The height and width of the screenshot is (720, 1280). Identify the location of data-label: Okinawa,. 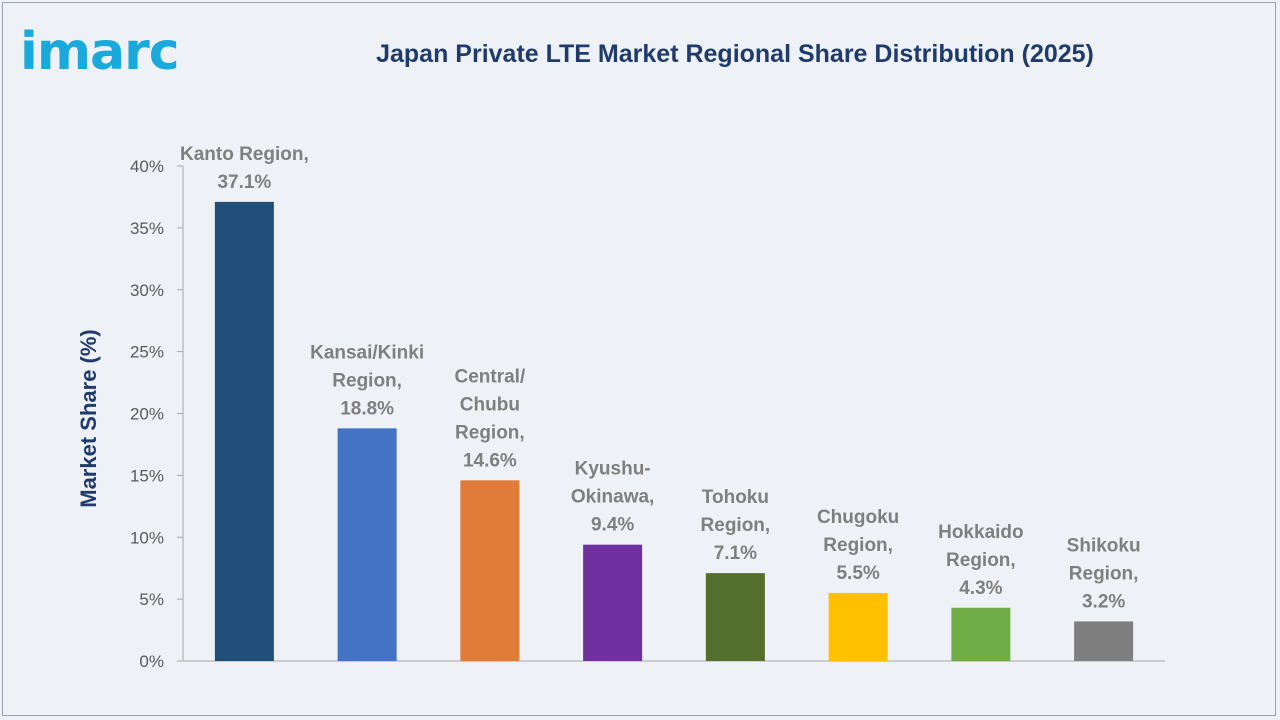
(612, 497).